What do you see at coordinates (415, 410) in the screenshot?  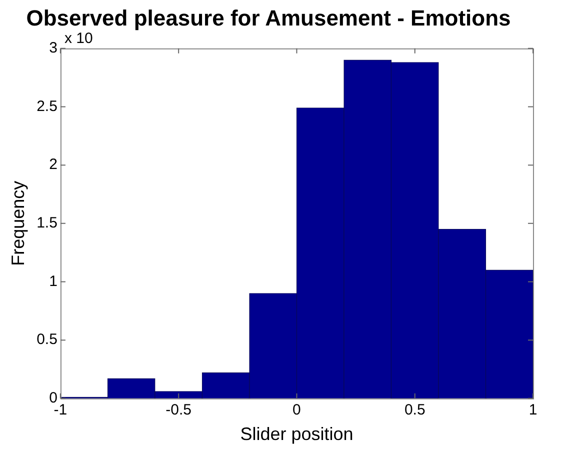 I see `x-tick-label: 0.5` at bounding box center [415, 410].